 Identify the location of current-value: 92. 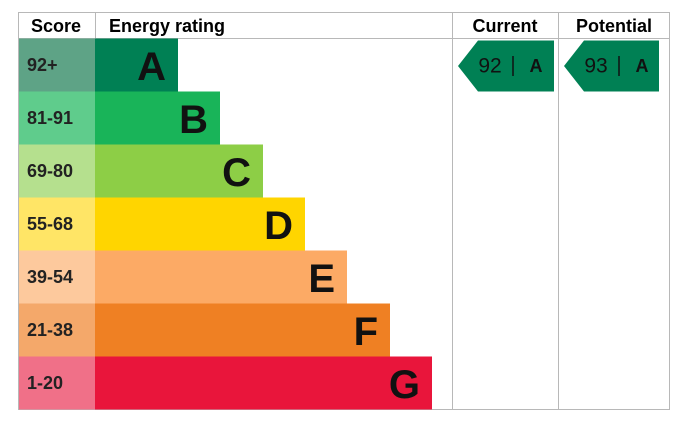
(489, 66).